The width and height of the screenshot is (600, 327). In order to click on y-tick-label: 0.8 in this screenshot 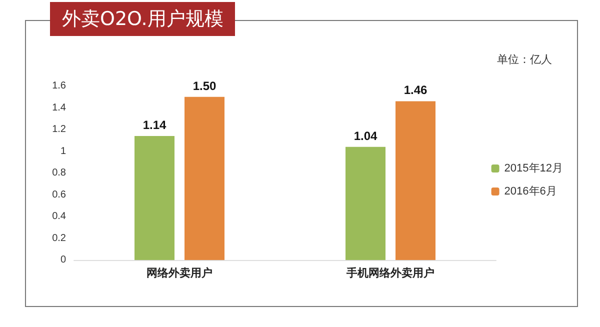, I will do `click(59, 173)`.